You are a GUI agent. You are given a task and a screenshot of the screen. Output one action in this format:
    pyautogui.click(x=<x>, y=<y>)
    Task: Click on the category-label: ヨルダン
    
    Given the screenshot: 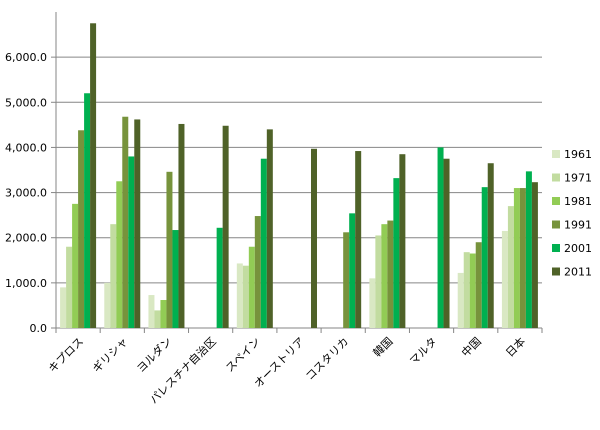 What is the action you would take?
    pyautogui.click(x=154, y=354)
    